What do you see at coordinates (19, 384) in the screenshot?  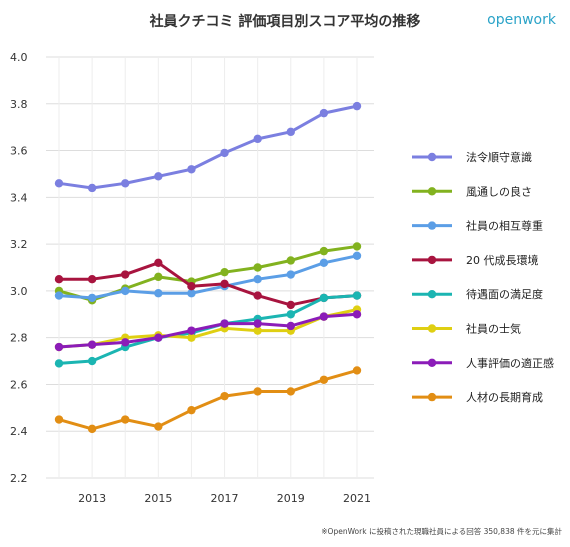 I see `y-tick-label: 2.6` at bounding box center [19, 384].